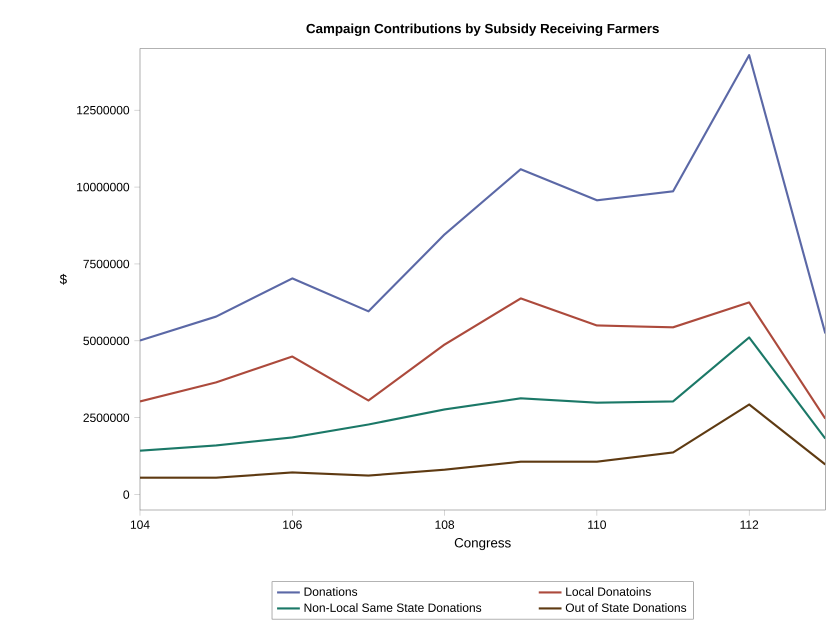 The image size is (835, 632). What do you see at coordinates (63, 279) in the screenshot?
I see `y-axis-title: $` at bounding box center [63, 279].